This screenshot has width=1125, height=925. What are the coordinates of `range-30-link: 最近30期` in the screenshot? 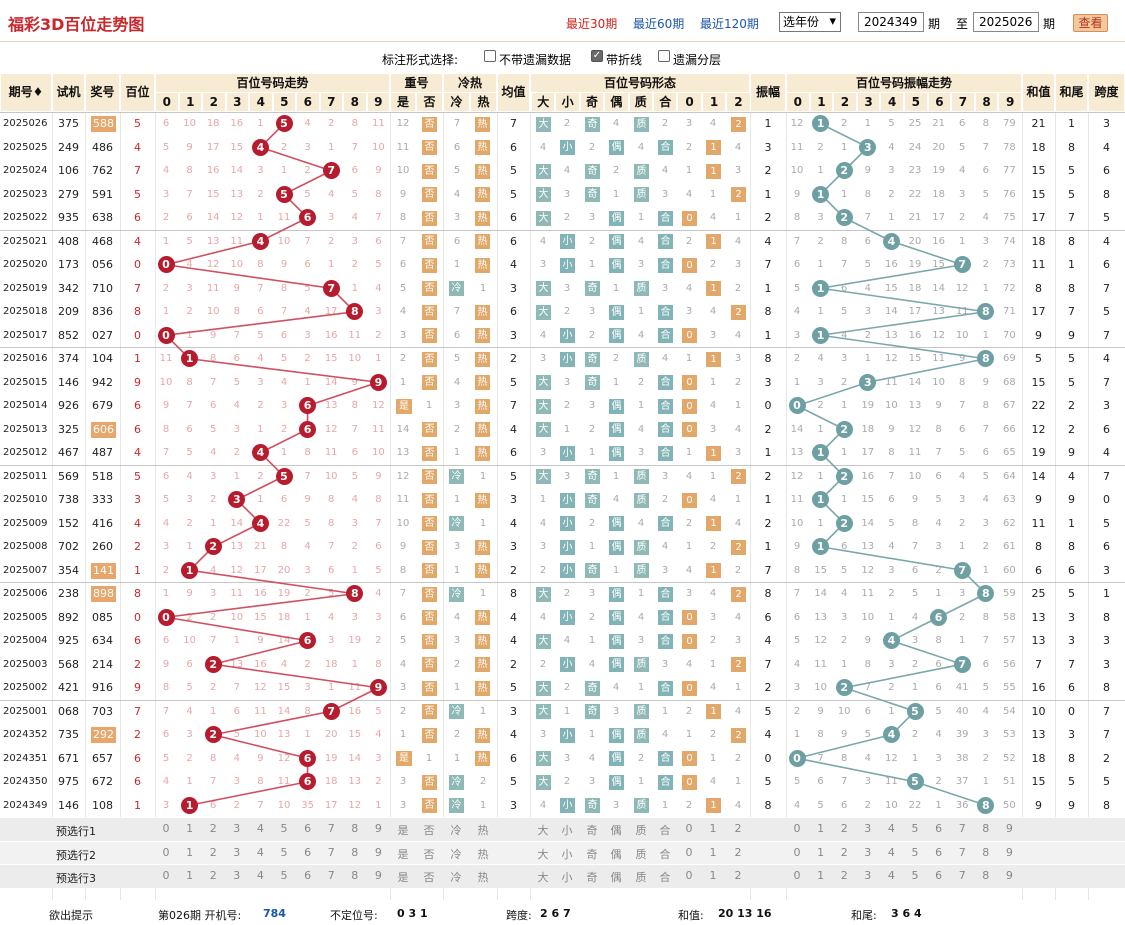 It's located at (592, 24).